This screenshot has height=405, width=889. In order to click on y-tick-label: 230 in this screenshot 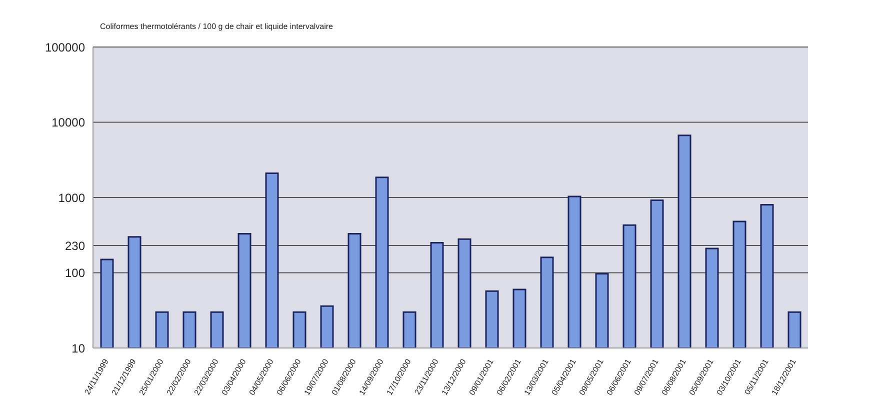, I will do `click(75, 245)`.